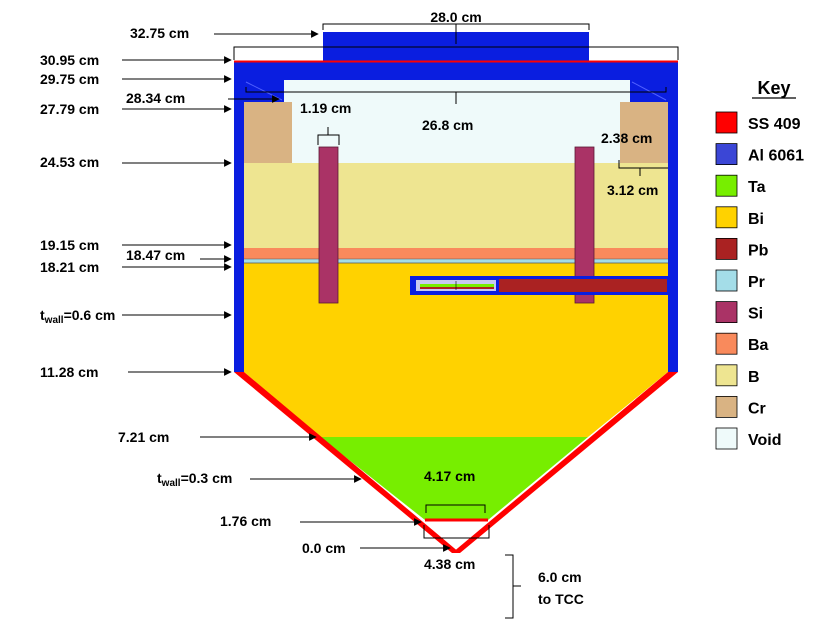 This screenshot has height=629, width=834. Describe the element at coordinates (324, 548) in the screenshot. I see `label-00cm: 0.0 cm` at that location.